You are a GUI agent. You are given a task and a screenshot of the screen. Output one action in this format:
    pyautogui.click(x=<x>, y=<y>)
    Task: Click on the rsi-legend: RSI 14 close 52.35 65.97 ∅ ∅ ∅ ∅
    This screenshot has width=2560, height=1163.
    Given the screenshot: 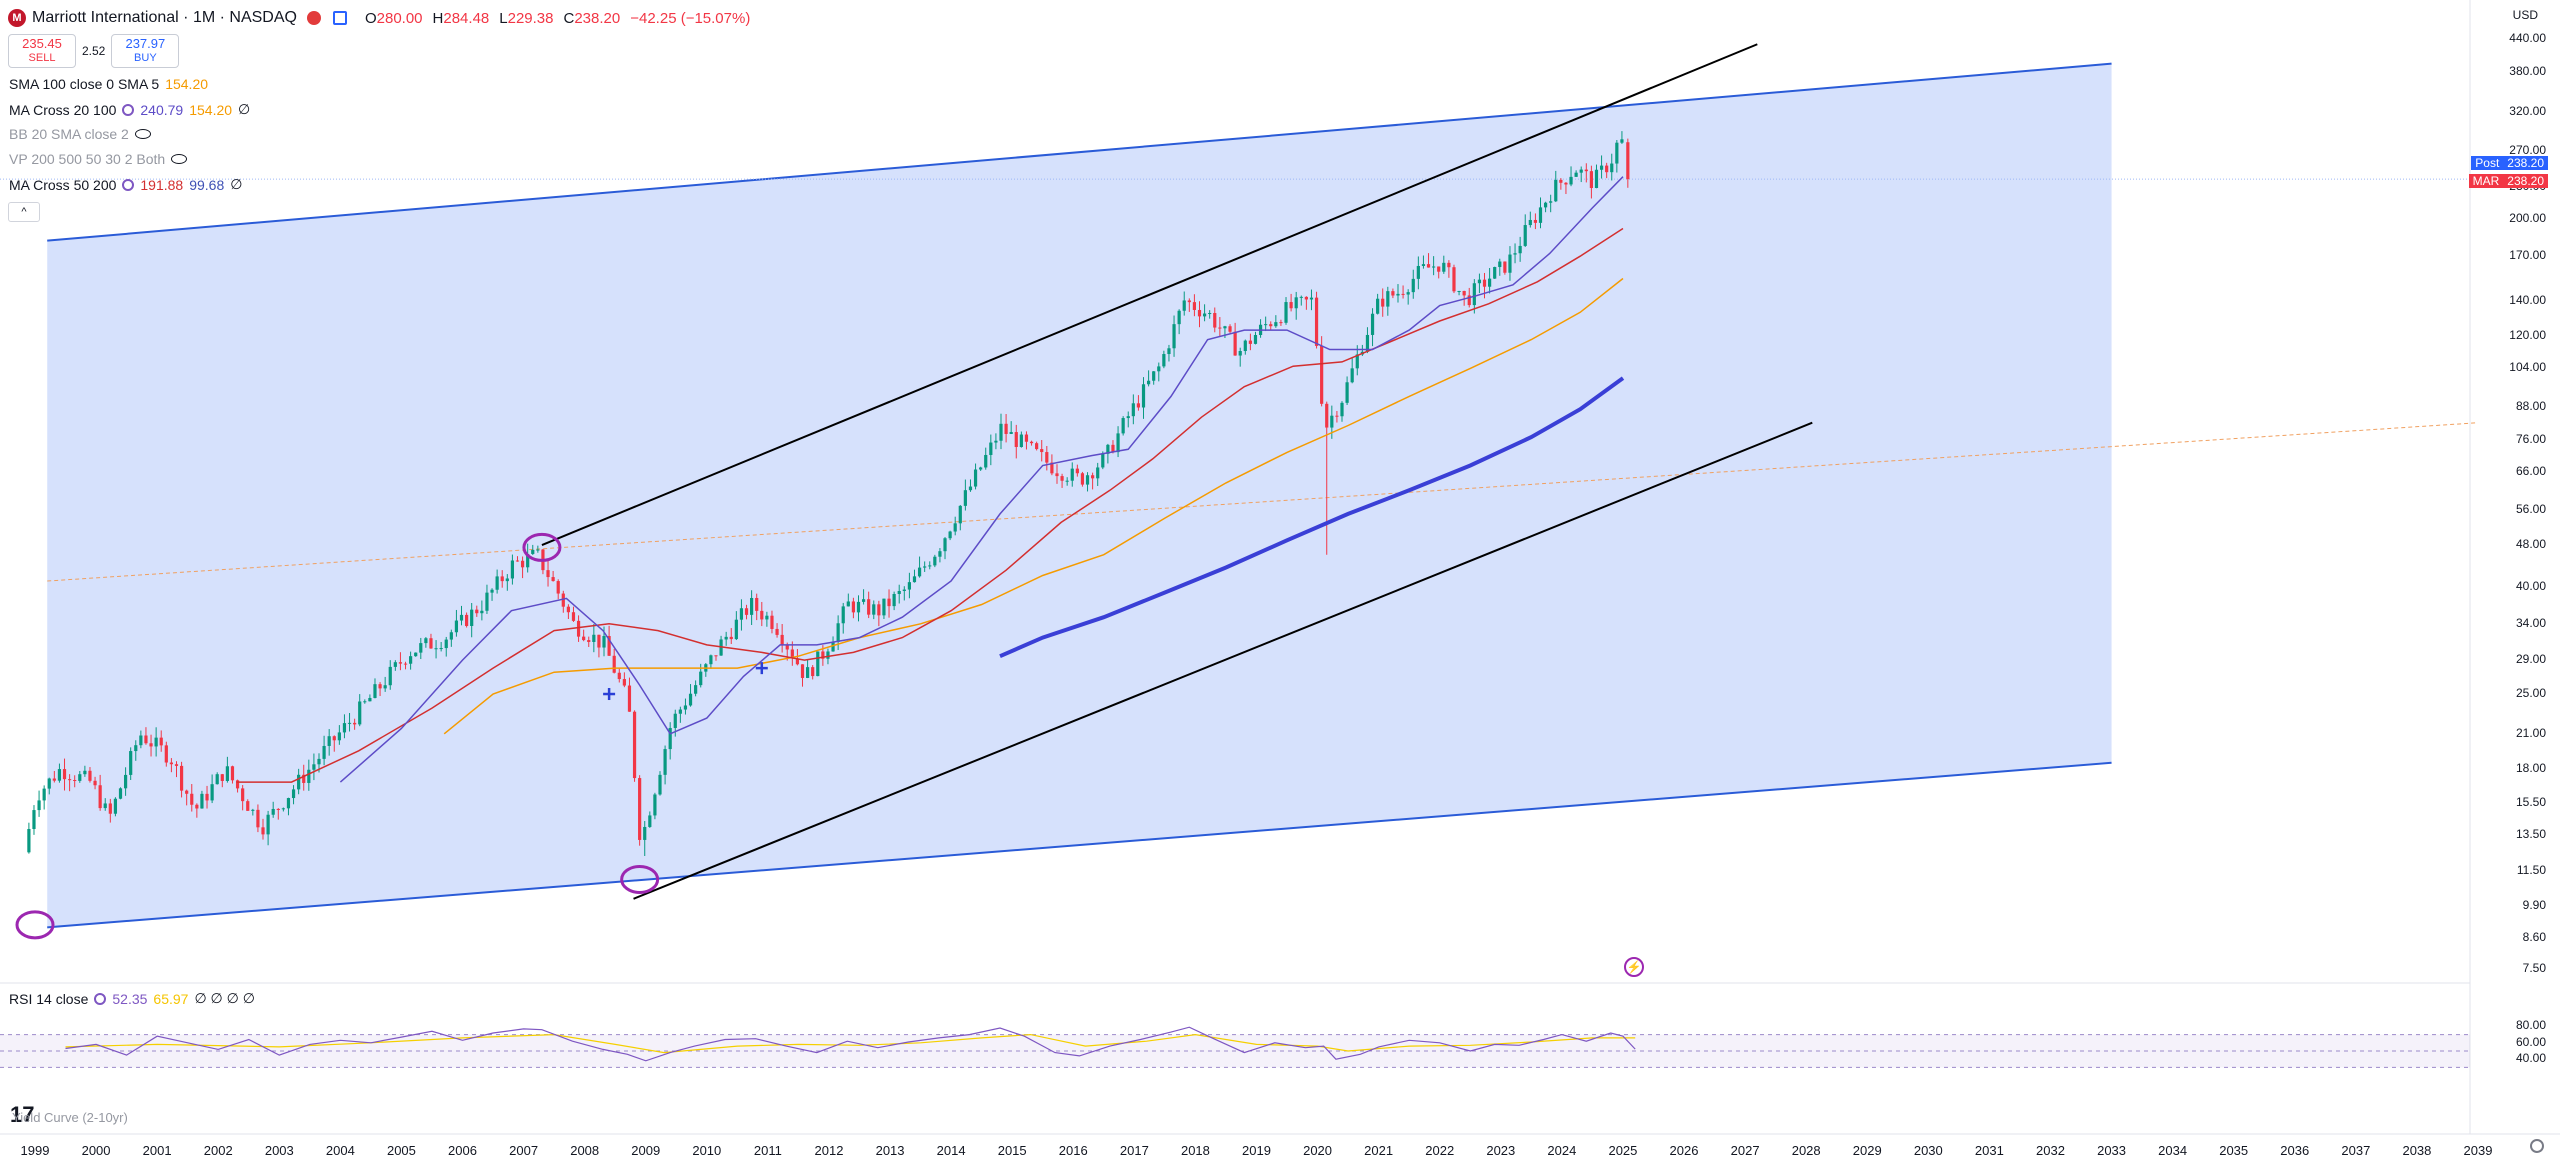 What is the action you would take?
    pyautogui.click(x=132, y=998)
    